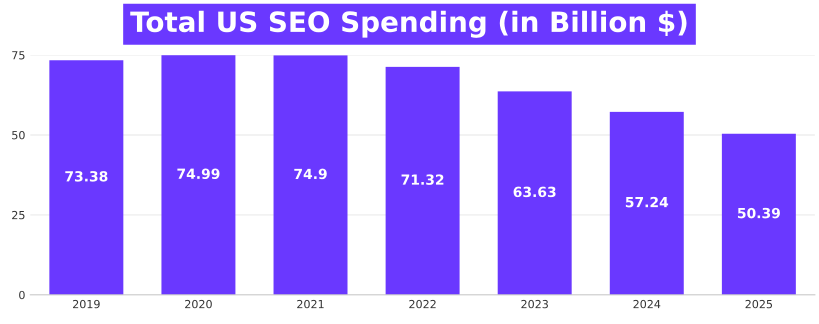  I want to click on y-tick-label: 50, so click(18, 135).